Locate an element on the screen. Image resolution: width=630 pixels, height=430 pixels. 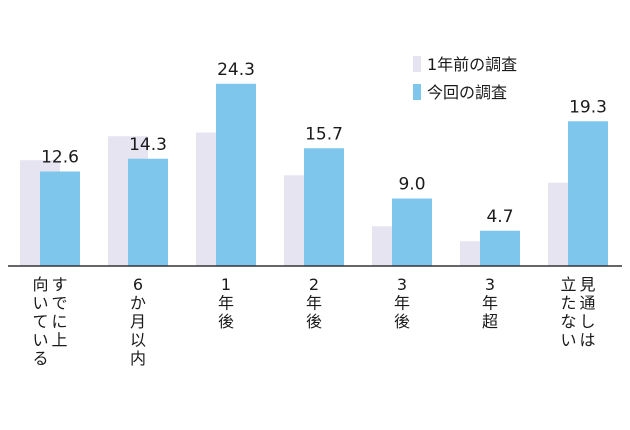
legend-label-previous: 1年前の調査 is located at coordinates (472, 64).